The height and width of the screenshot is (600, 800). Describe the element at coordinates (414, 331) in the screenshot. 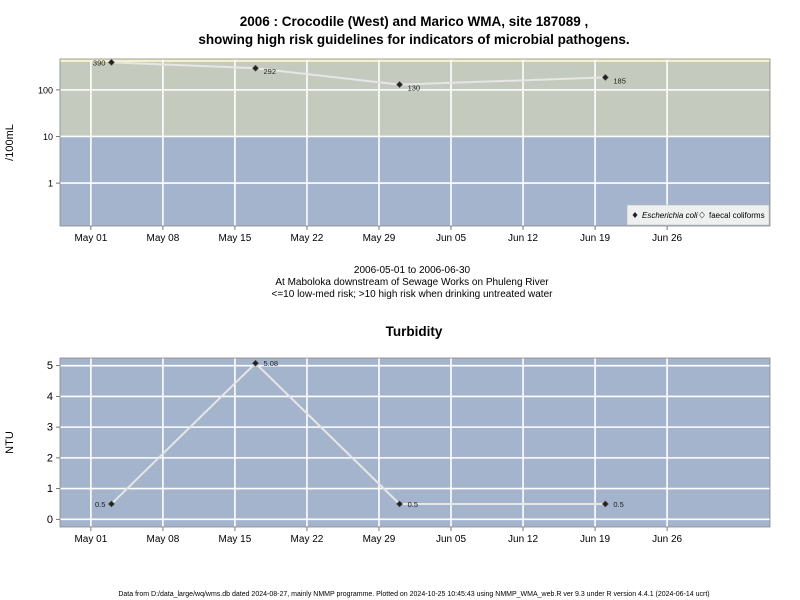

I see `turbidity-title: Turbidity` at that location.